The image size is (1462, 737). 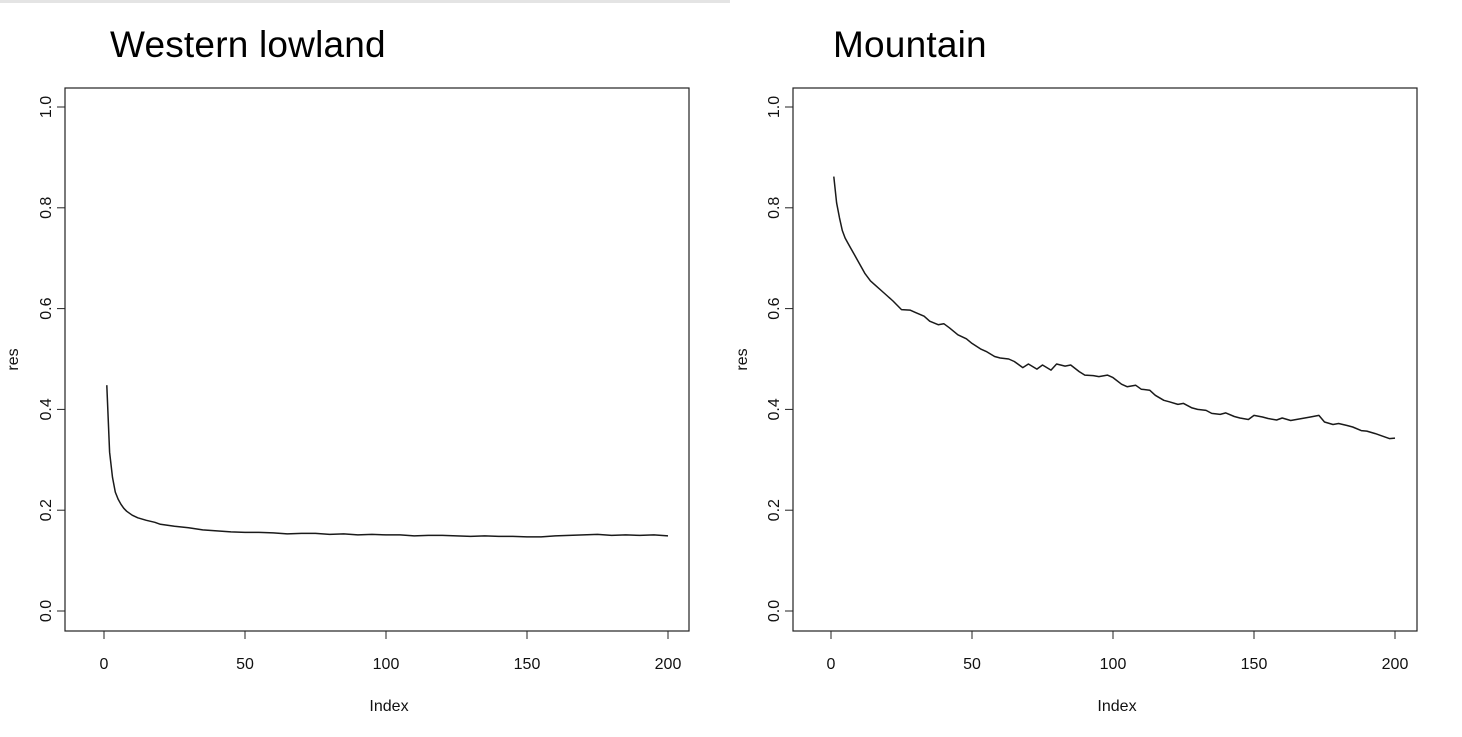 What do you see at coordinates (365, 1) in the screenshot?
I see `top-divider` at bounding box center [365, 1].